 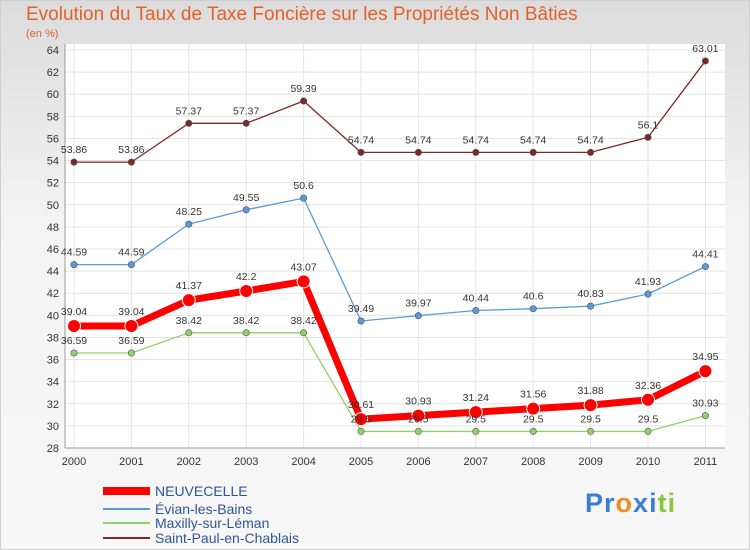 What do you see at coordinates (361, 462) in the screenshot?
I see `x-tick-label: 2005` at bounding box center [361, 462].